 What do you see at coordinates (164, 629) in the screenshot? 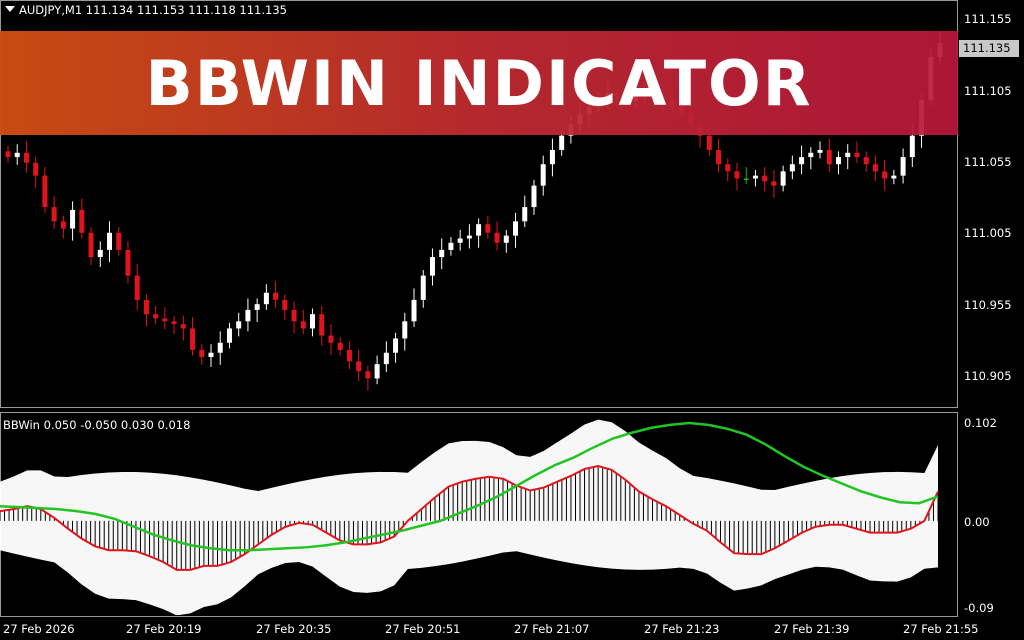
I see `time-axis-label: 27 Feb 20:19` at bounding box center [164, 629].